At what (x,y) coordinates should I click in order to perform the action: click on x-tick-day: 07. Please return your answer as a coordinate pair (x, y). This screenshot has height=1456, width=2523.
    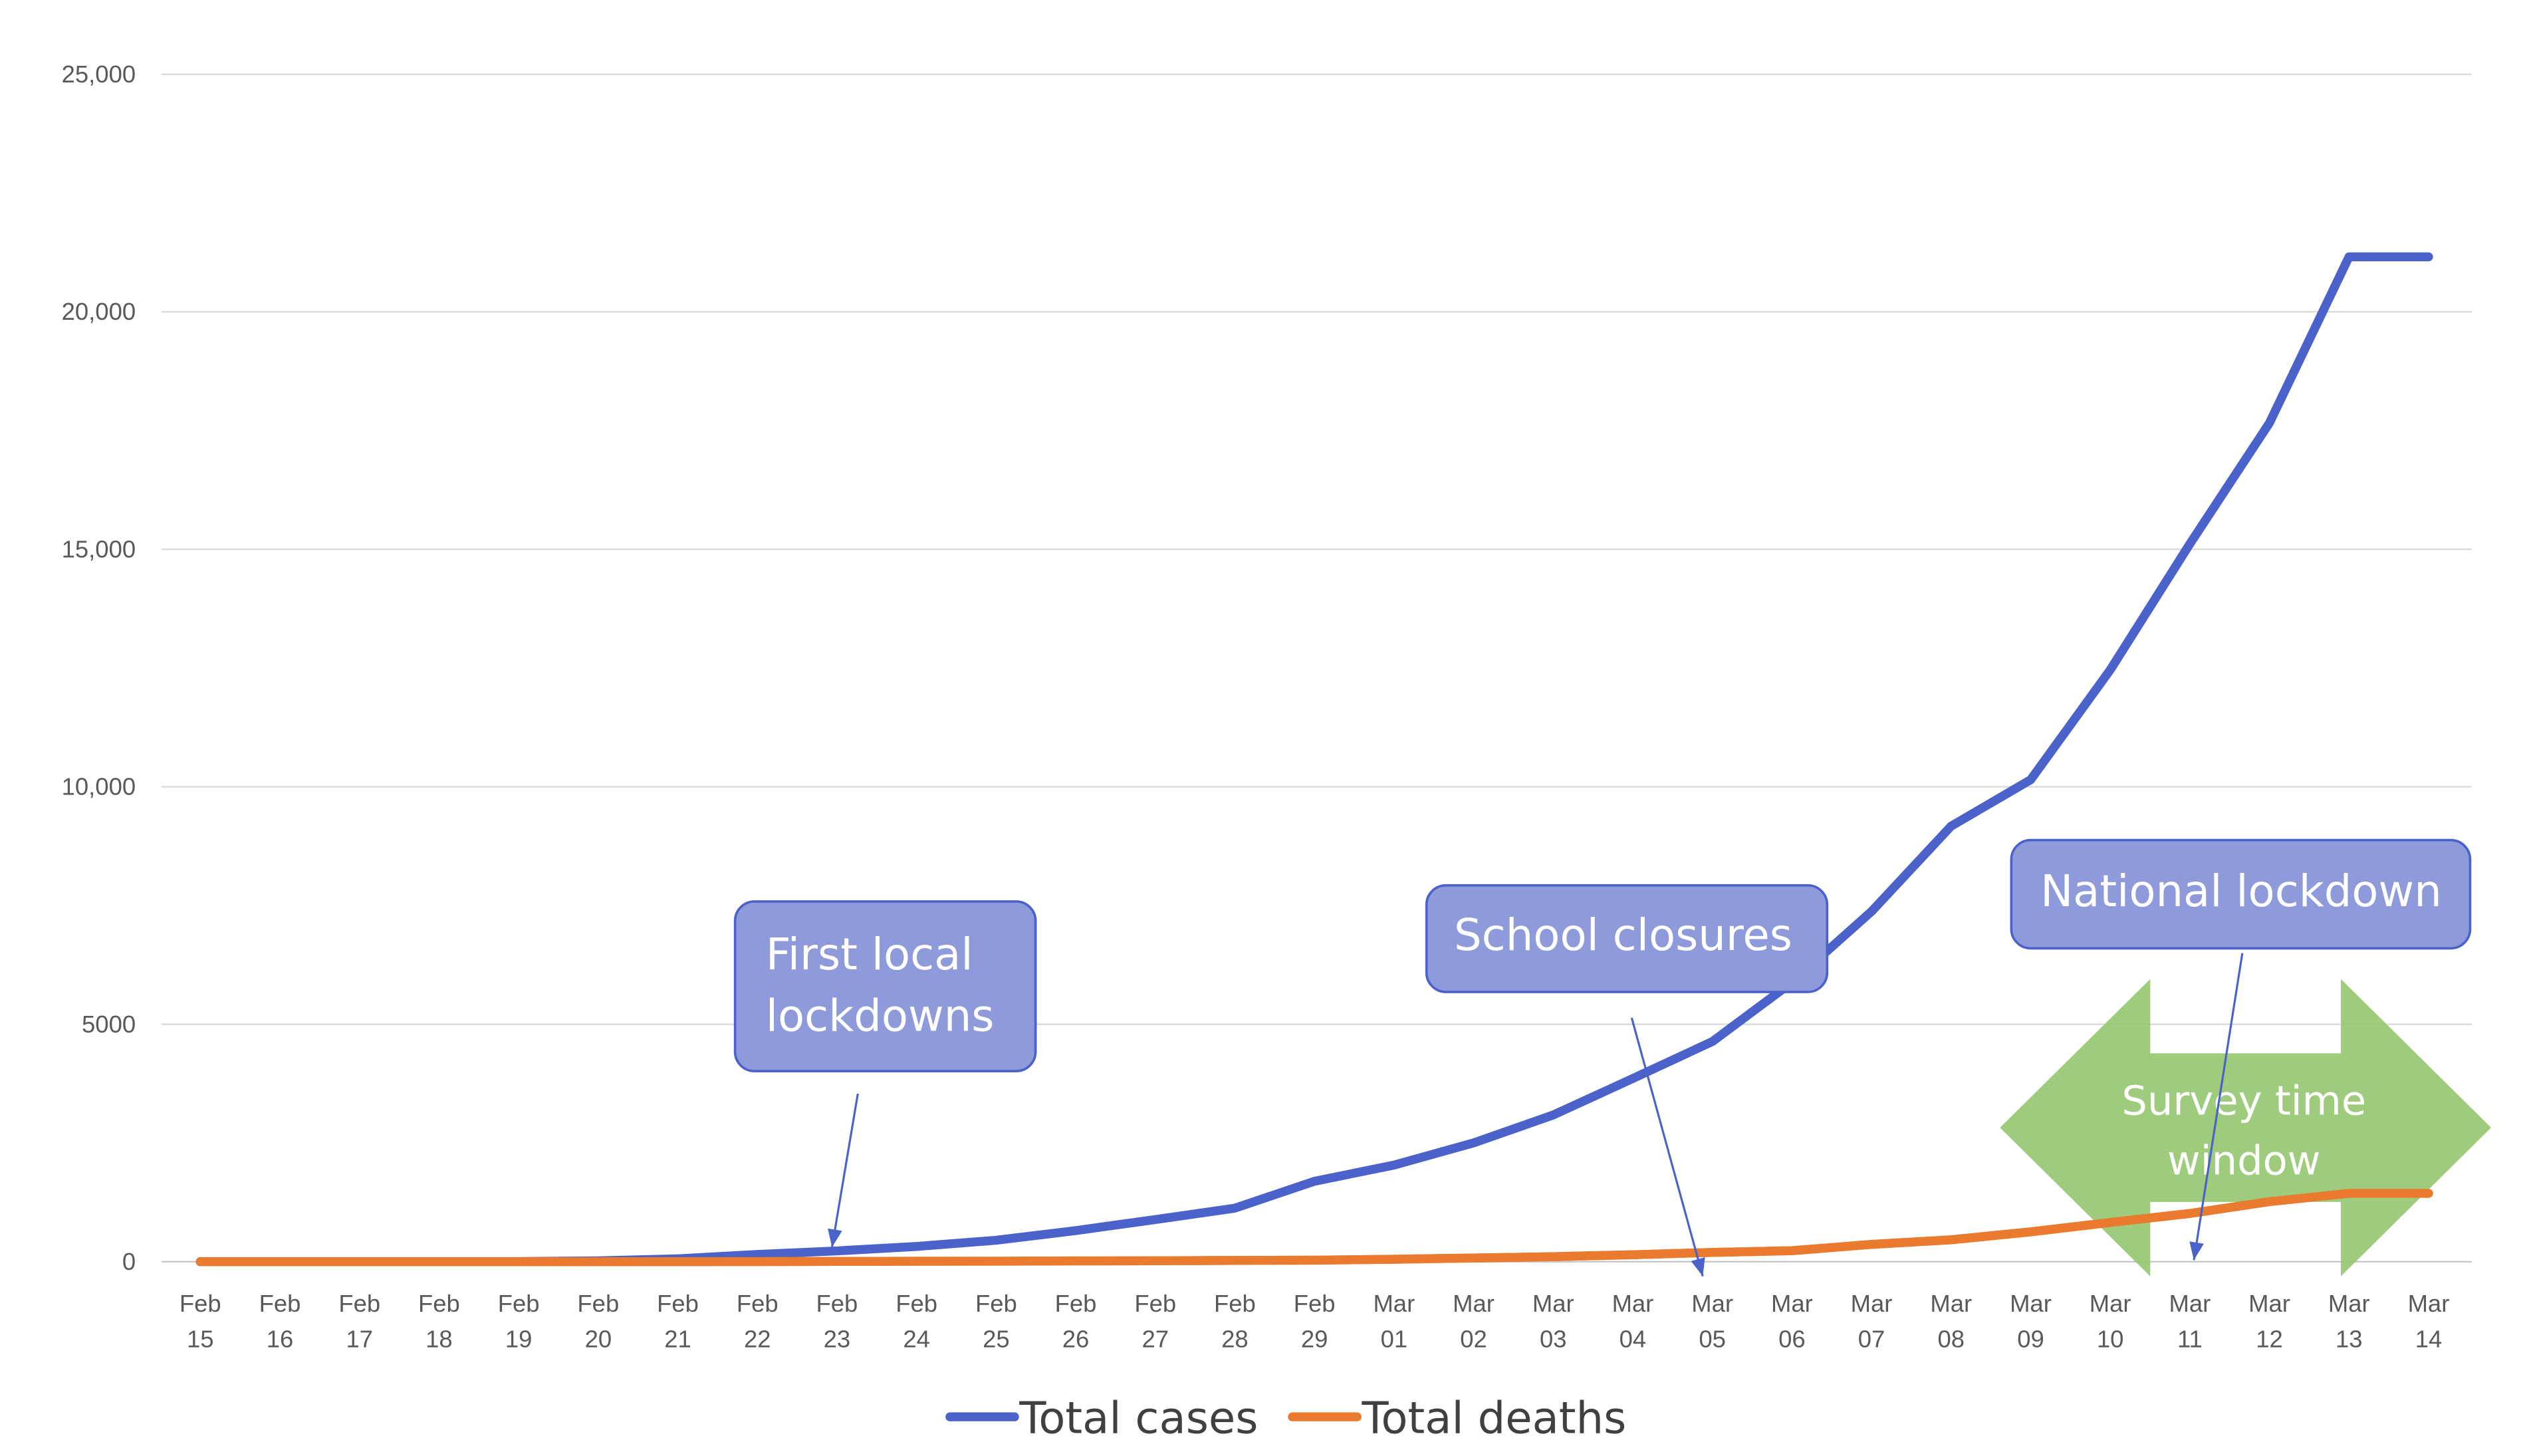
    Looking at the image, I should click on (1871, 1339).